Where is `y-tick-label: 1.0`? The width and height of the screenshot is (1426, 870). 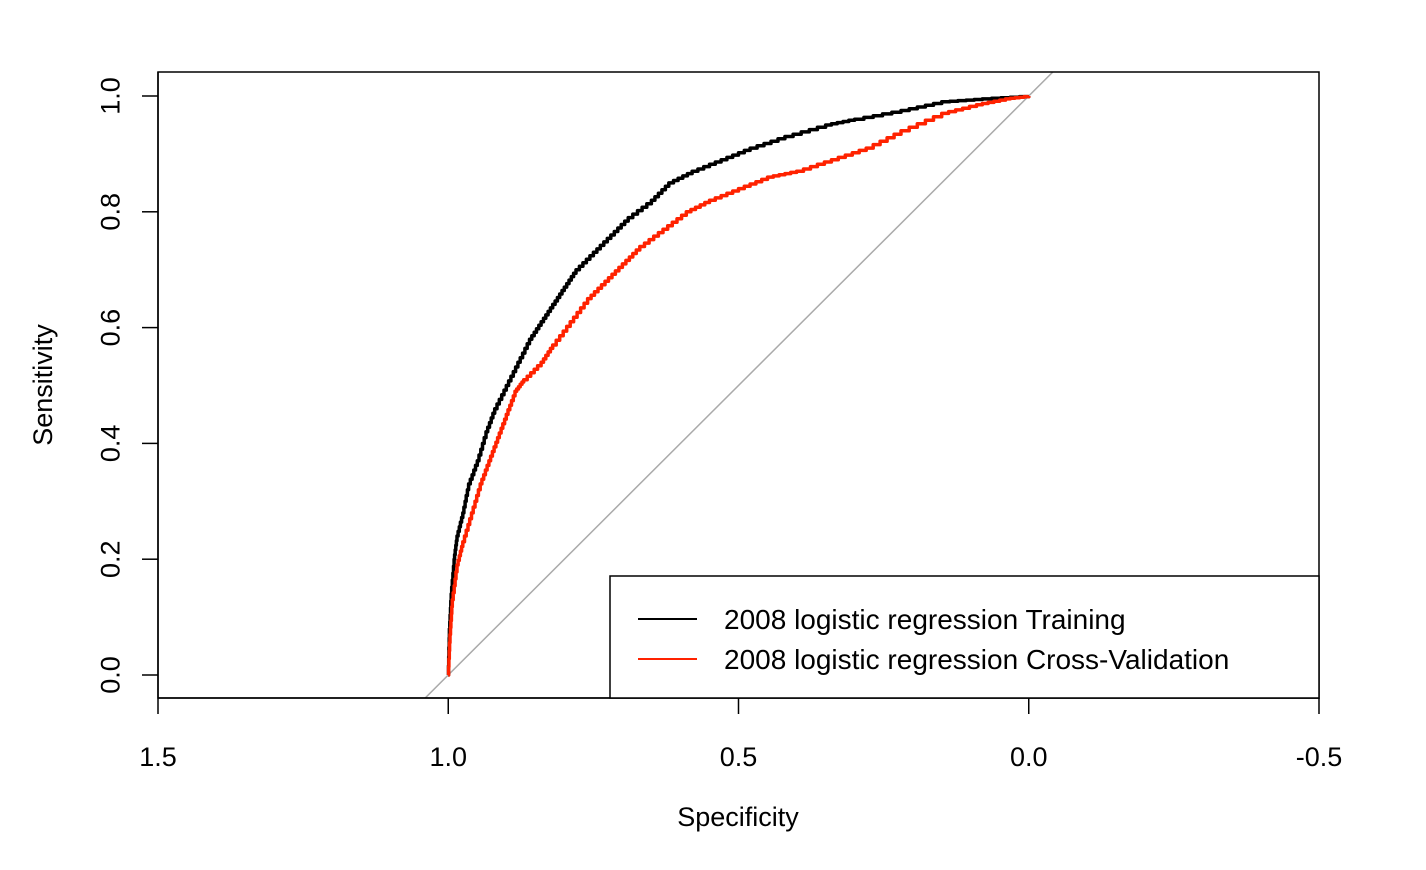 y-tick-label: 1.0 is located at coordinates (110, 96).